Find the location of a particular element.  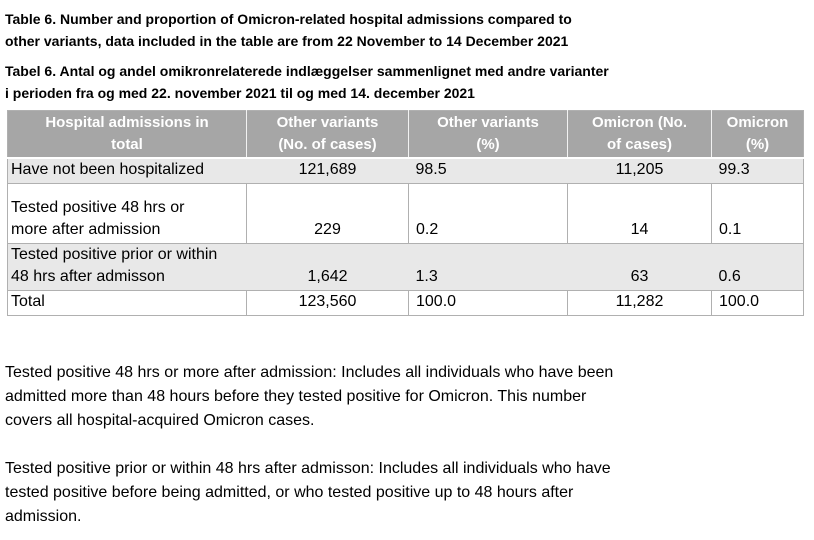

omicron-pct-value: 0.6 is located at coordinates (757, 267).